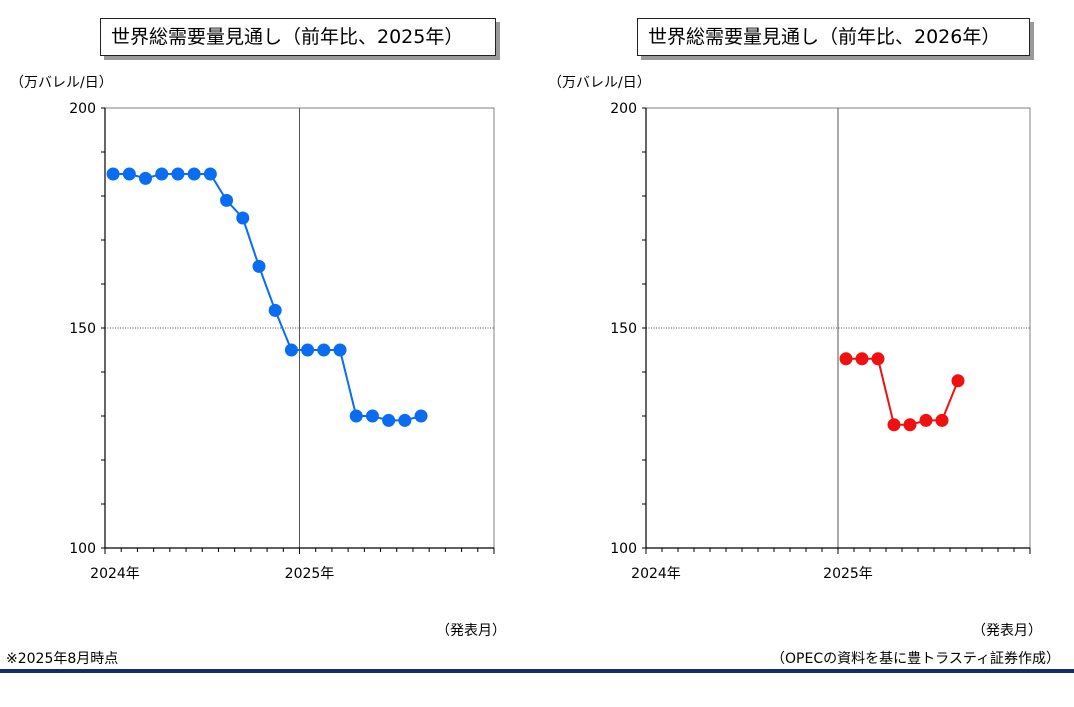  Describe the element at coordinates (61, 83) in the screenshot. I see `y-axis-unit-left: （万バレル/日）` at that location.